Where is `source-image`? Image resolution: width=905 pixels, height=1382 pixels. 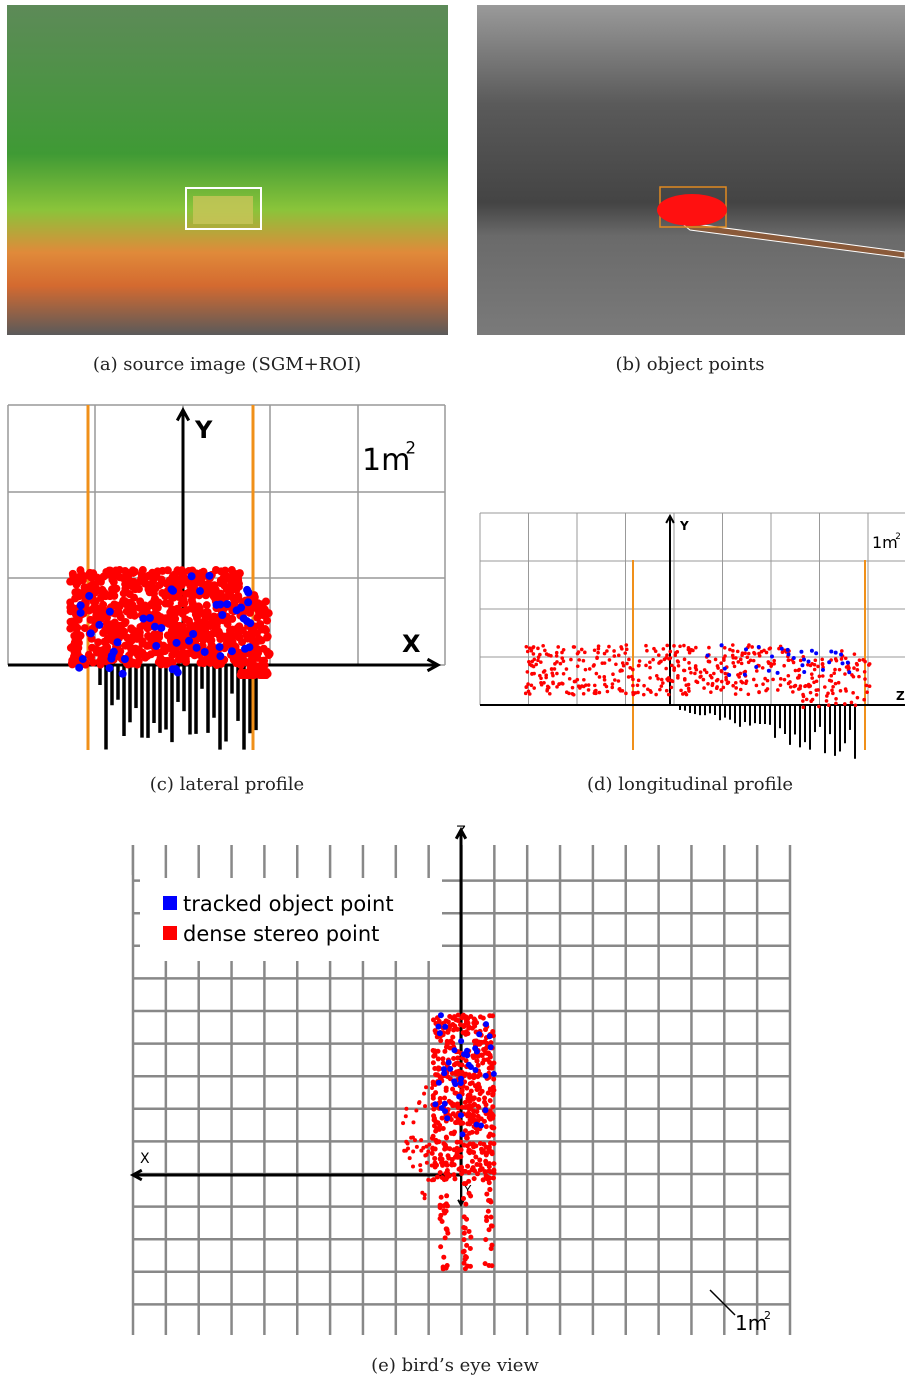
source-image is located at coordinates (227, 170).